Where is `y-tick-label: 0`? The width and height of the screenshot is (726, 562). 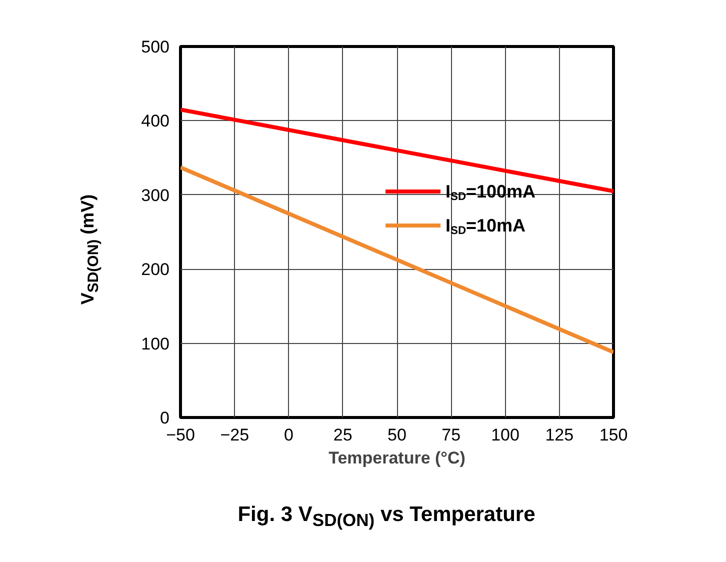 y-tick-label: 0 is located at coordinates (165, 418).